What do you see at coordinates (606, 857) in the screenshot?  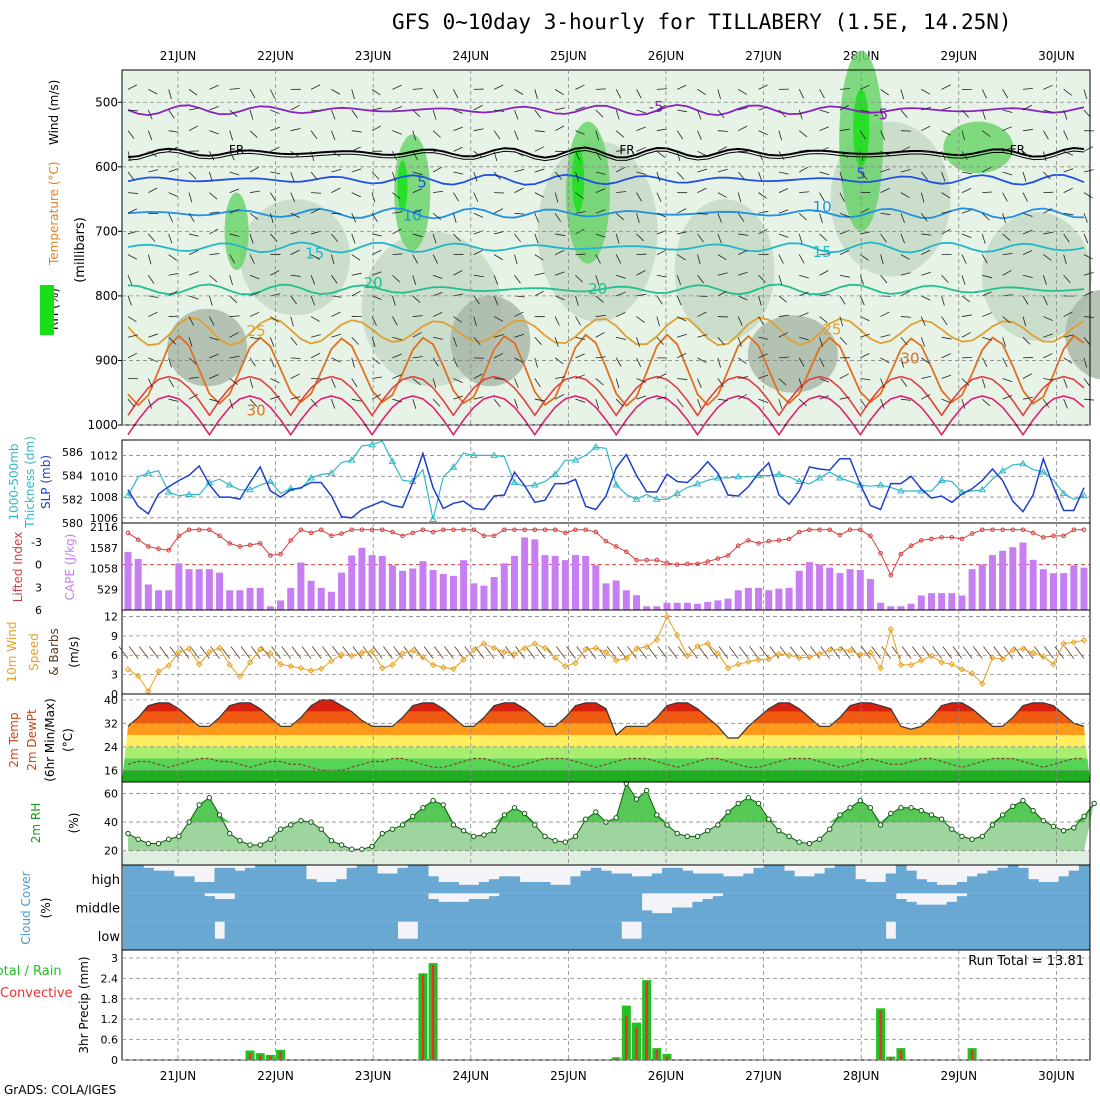 I see `rh-band-low` at bounding box center [606, 857].